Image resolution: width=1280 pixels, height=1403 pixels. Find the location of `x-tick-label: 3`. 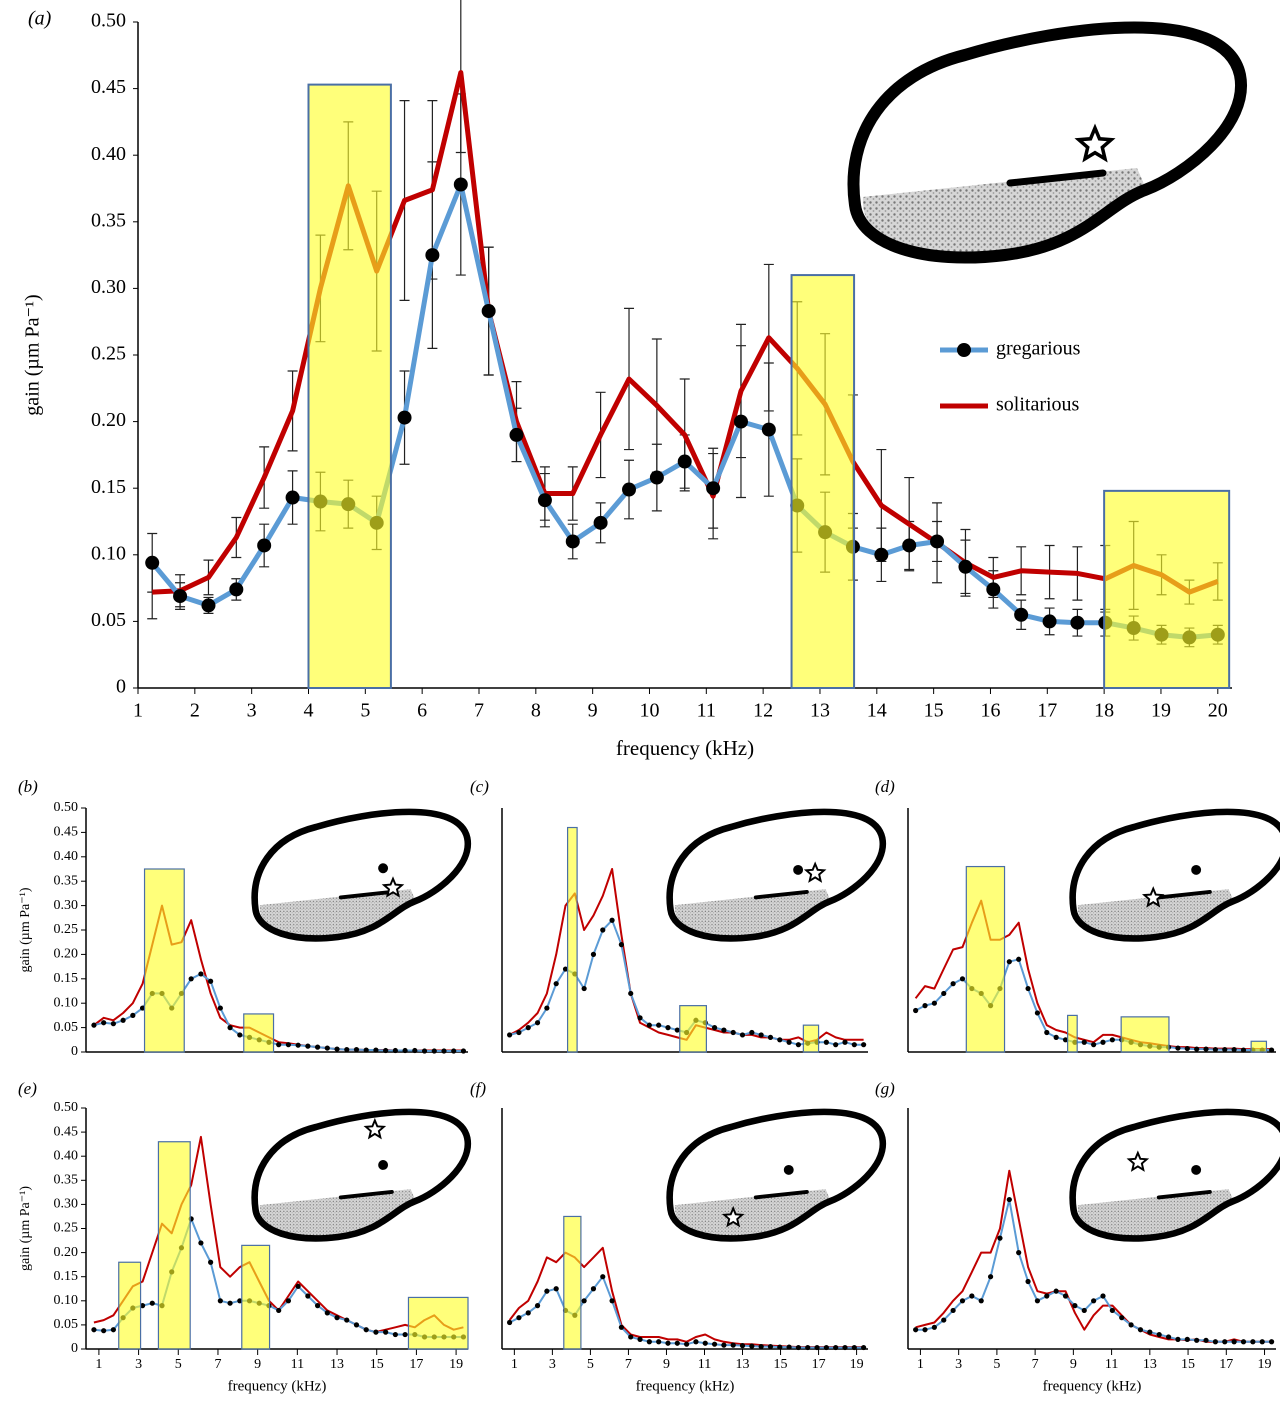

x-tick-label: 3 is located at coordinates (552, 1364).